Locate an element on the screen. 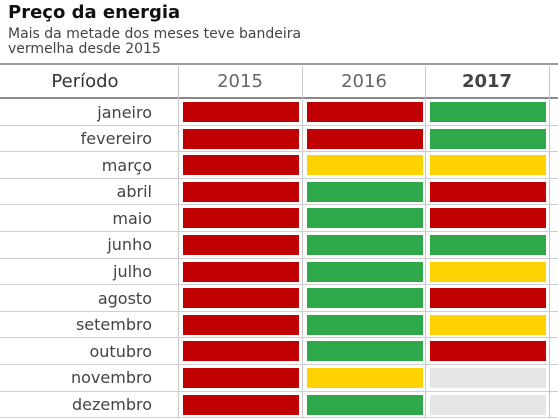 The width and height of the screenshot is (558, 418). table-row: novembro is located at coordinates (279, 378).